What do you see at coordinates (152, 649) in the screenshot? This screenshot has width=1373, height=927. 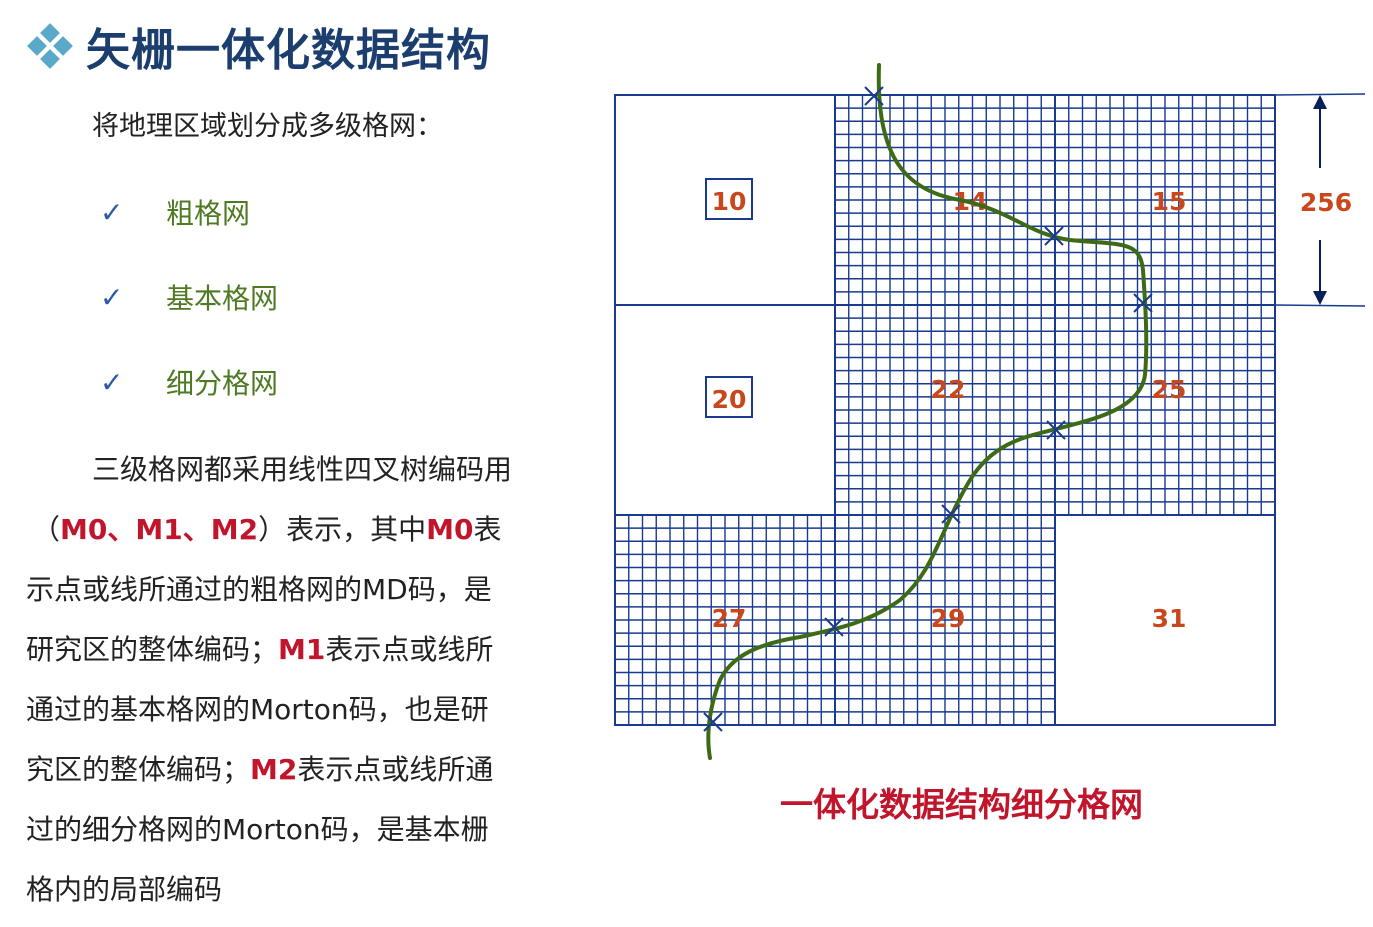 I see `paragraph-text: 研究区的整体编码；` at bounding box center [152, 649].